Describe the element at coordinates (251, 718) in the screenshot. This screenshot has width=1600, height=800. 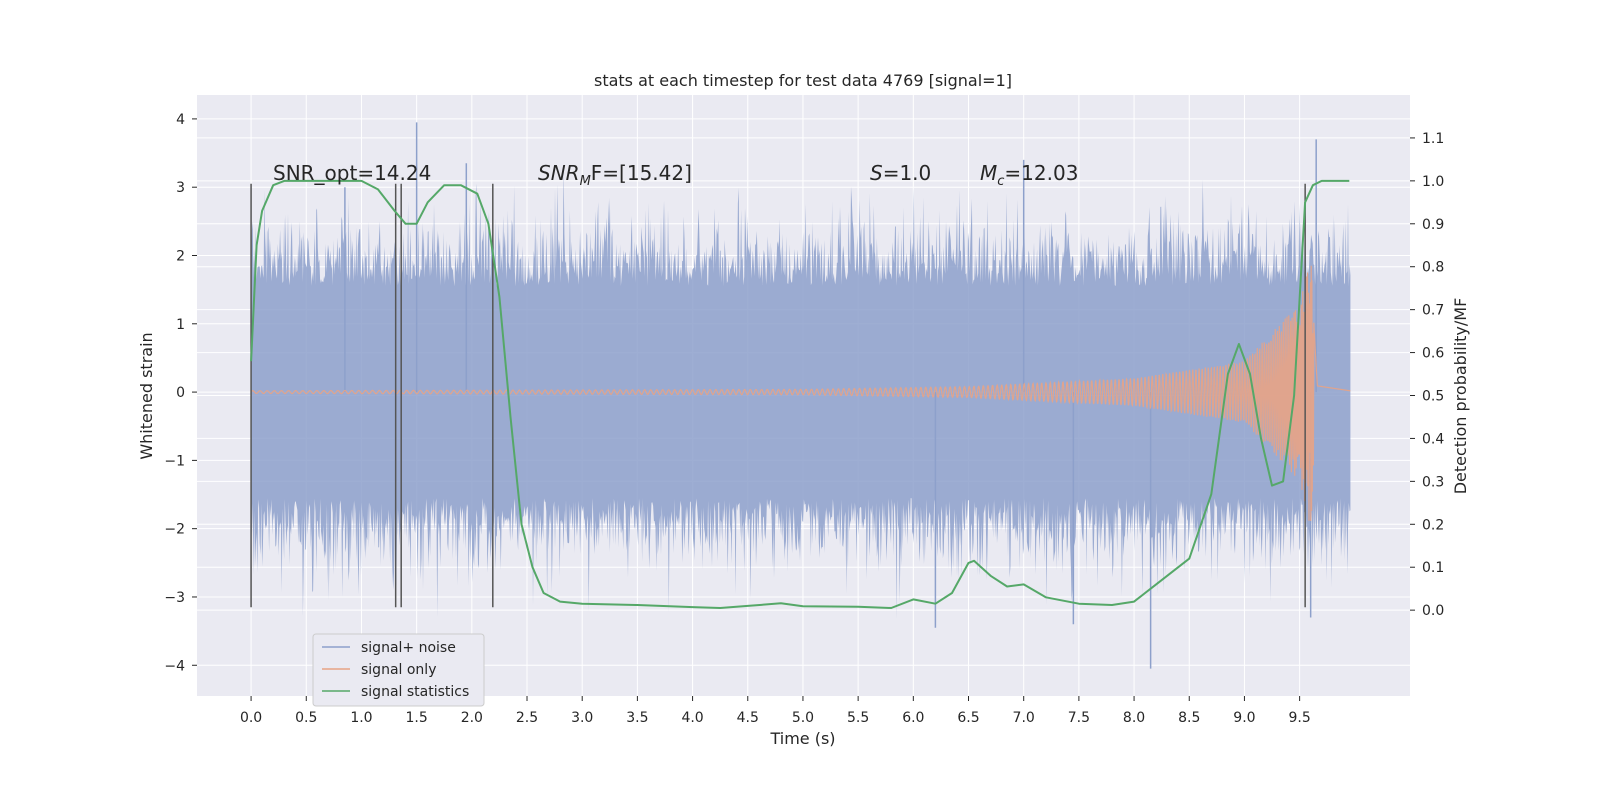
I see `x-tick-label: 0.0` at that location.